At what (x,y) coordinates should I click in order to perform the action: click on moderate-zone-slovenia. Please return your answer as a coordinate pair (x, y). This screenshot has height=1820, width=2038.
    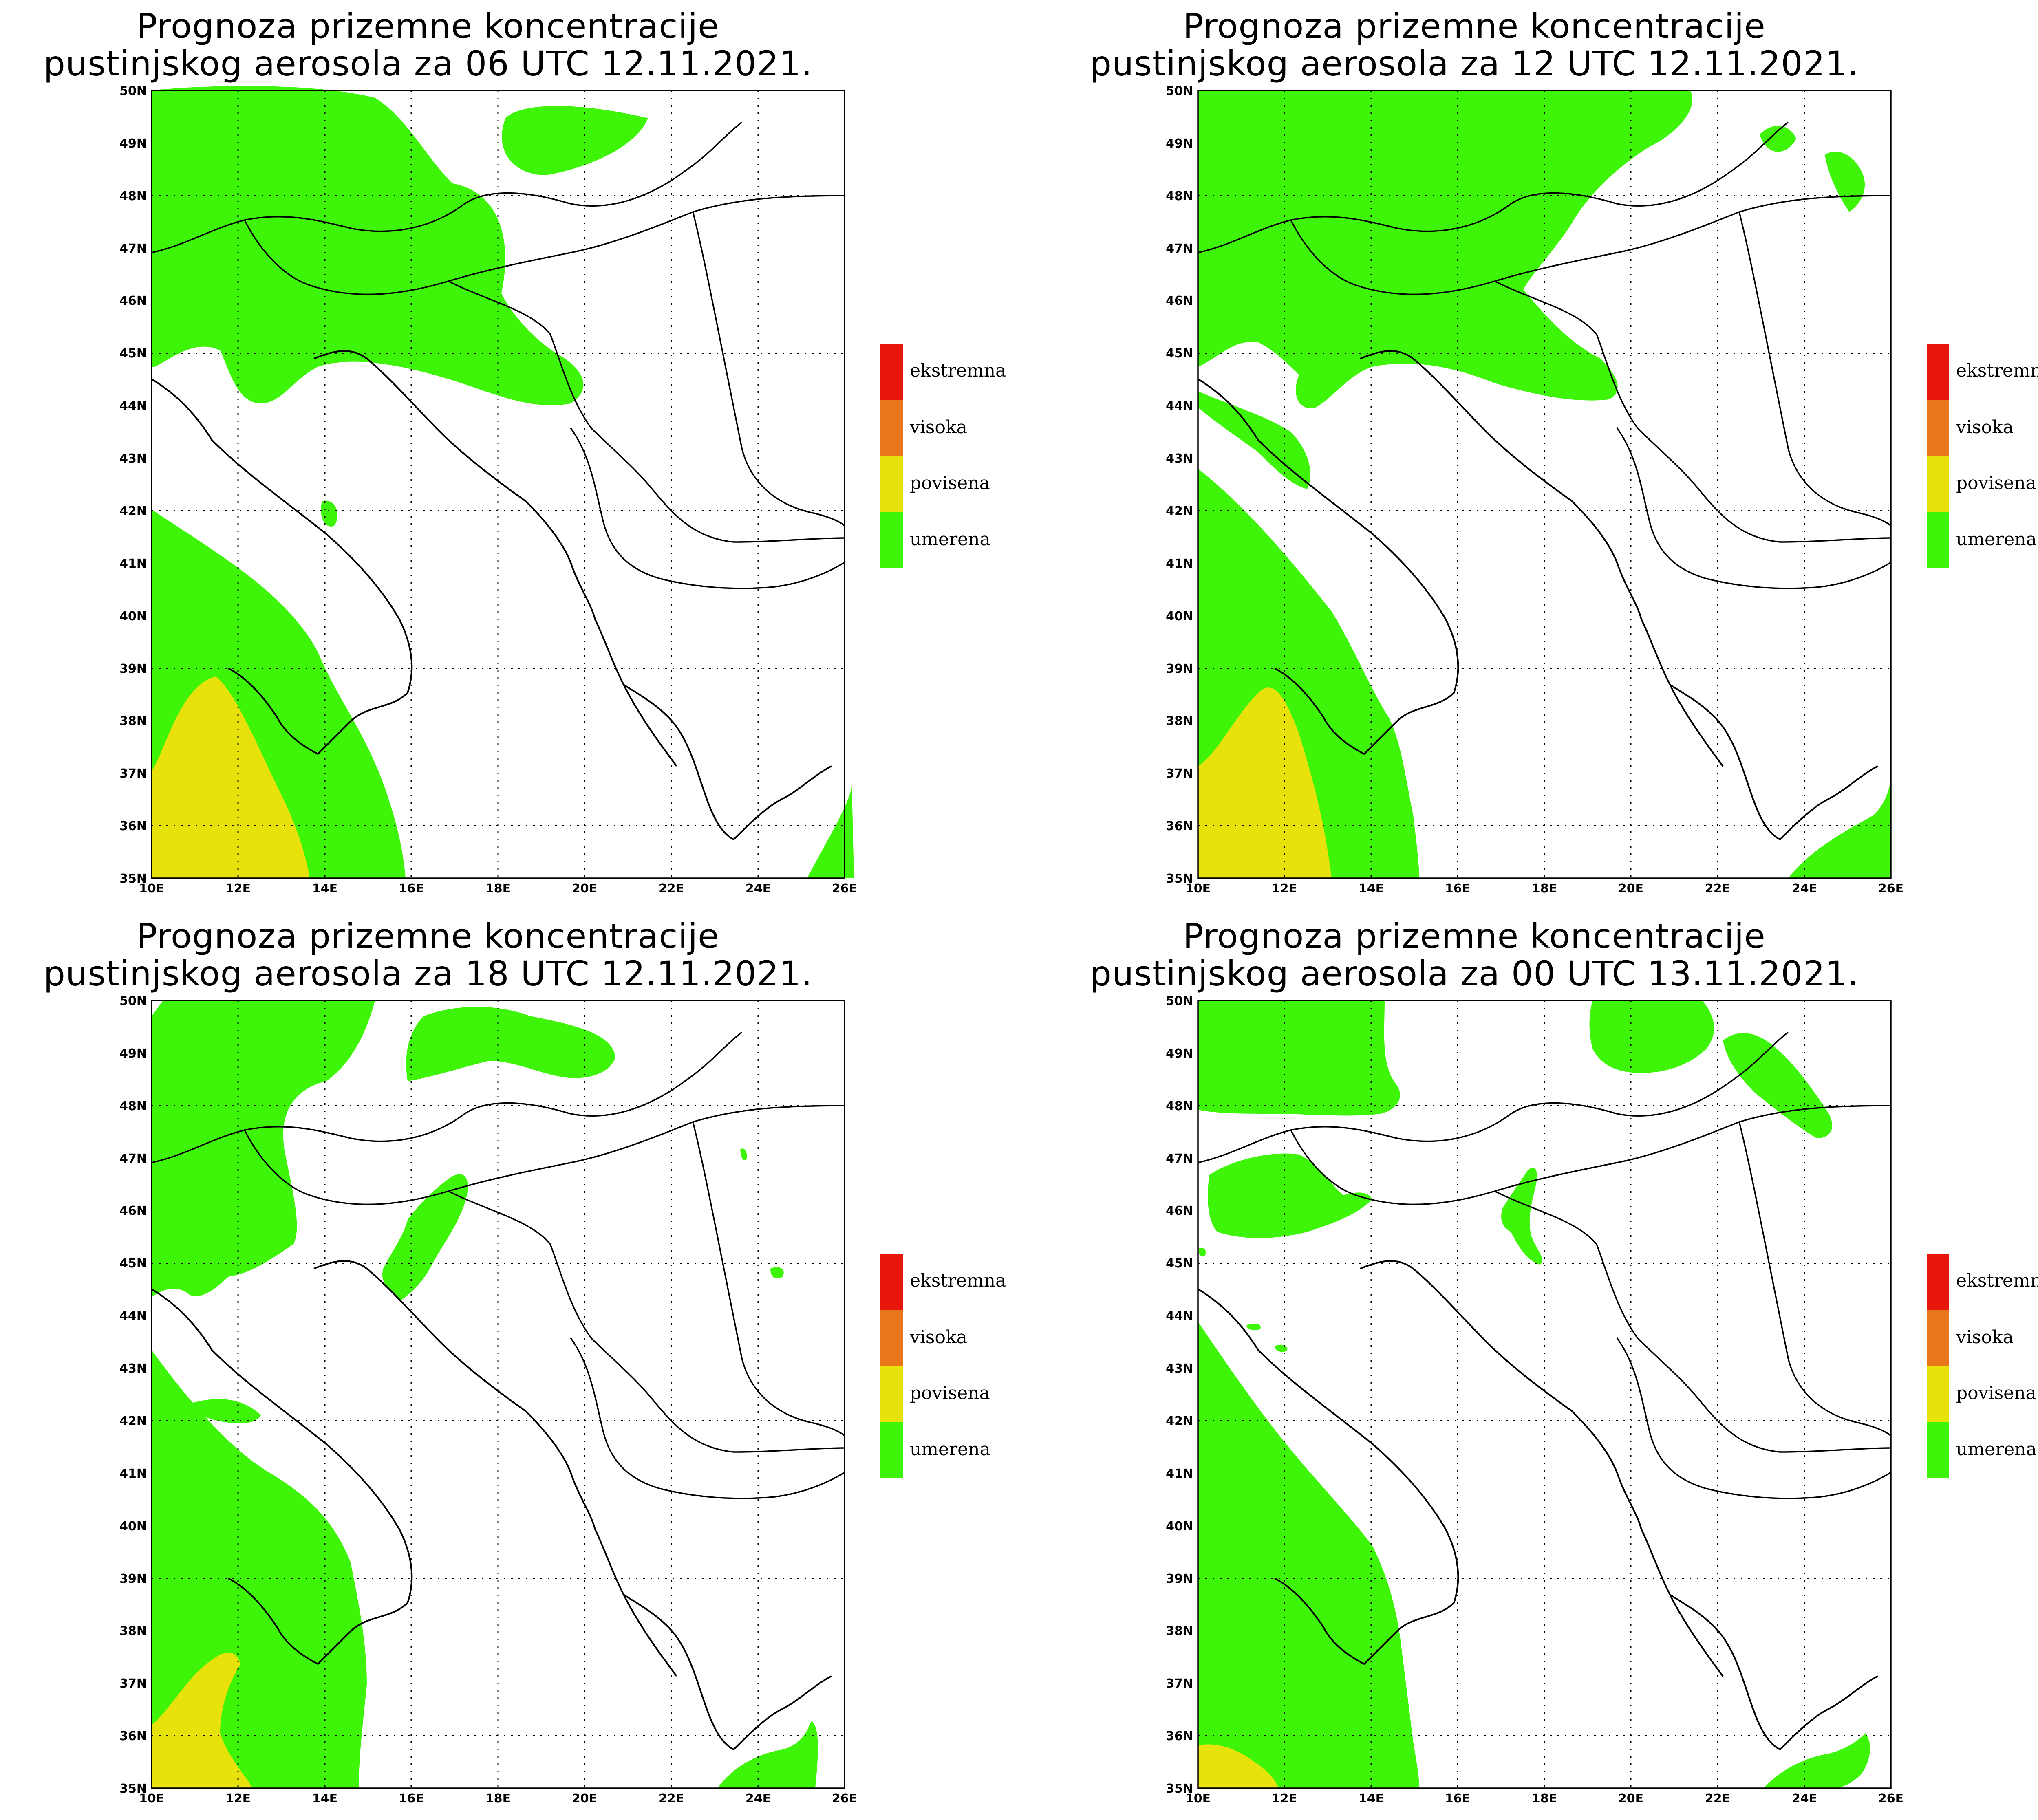
    Looking at the image, I should click on (425, 1238).